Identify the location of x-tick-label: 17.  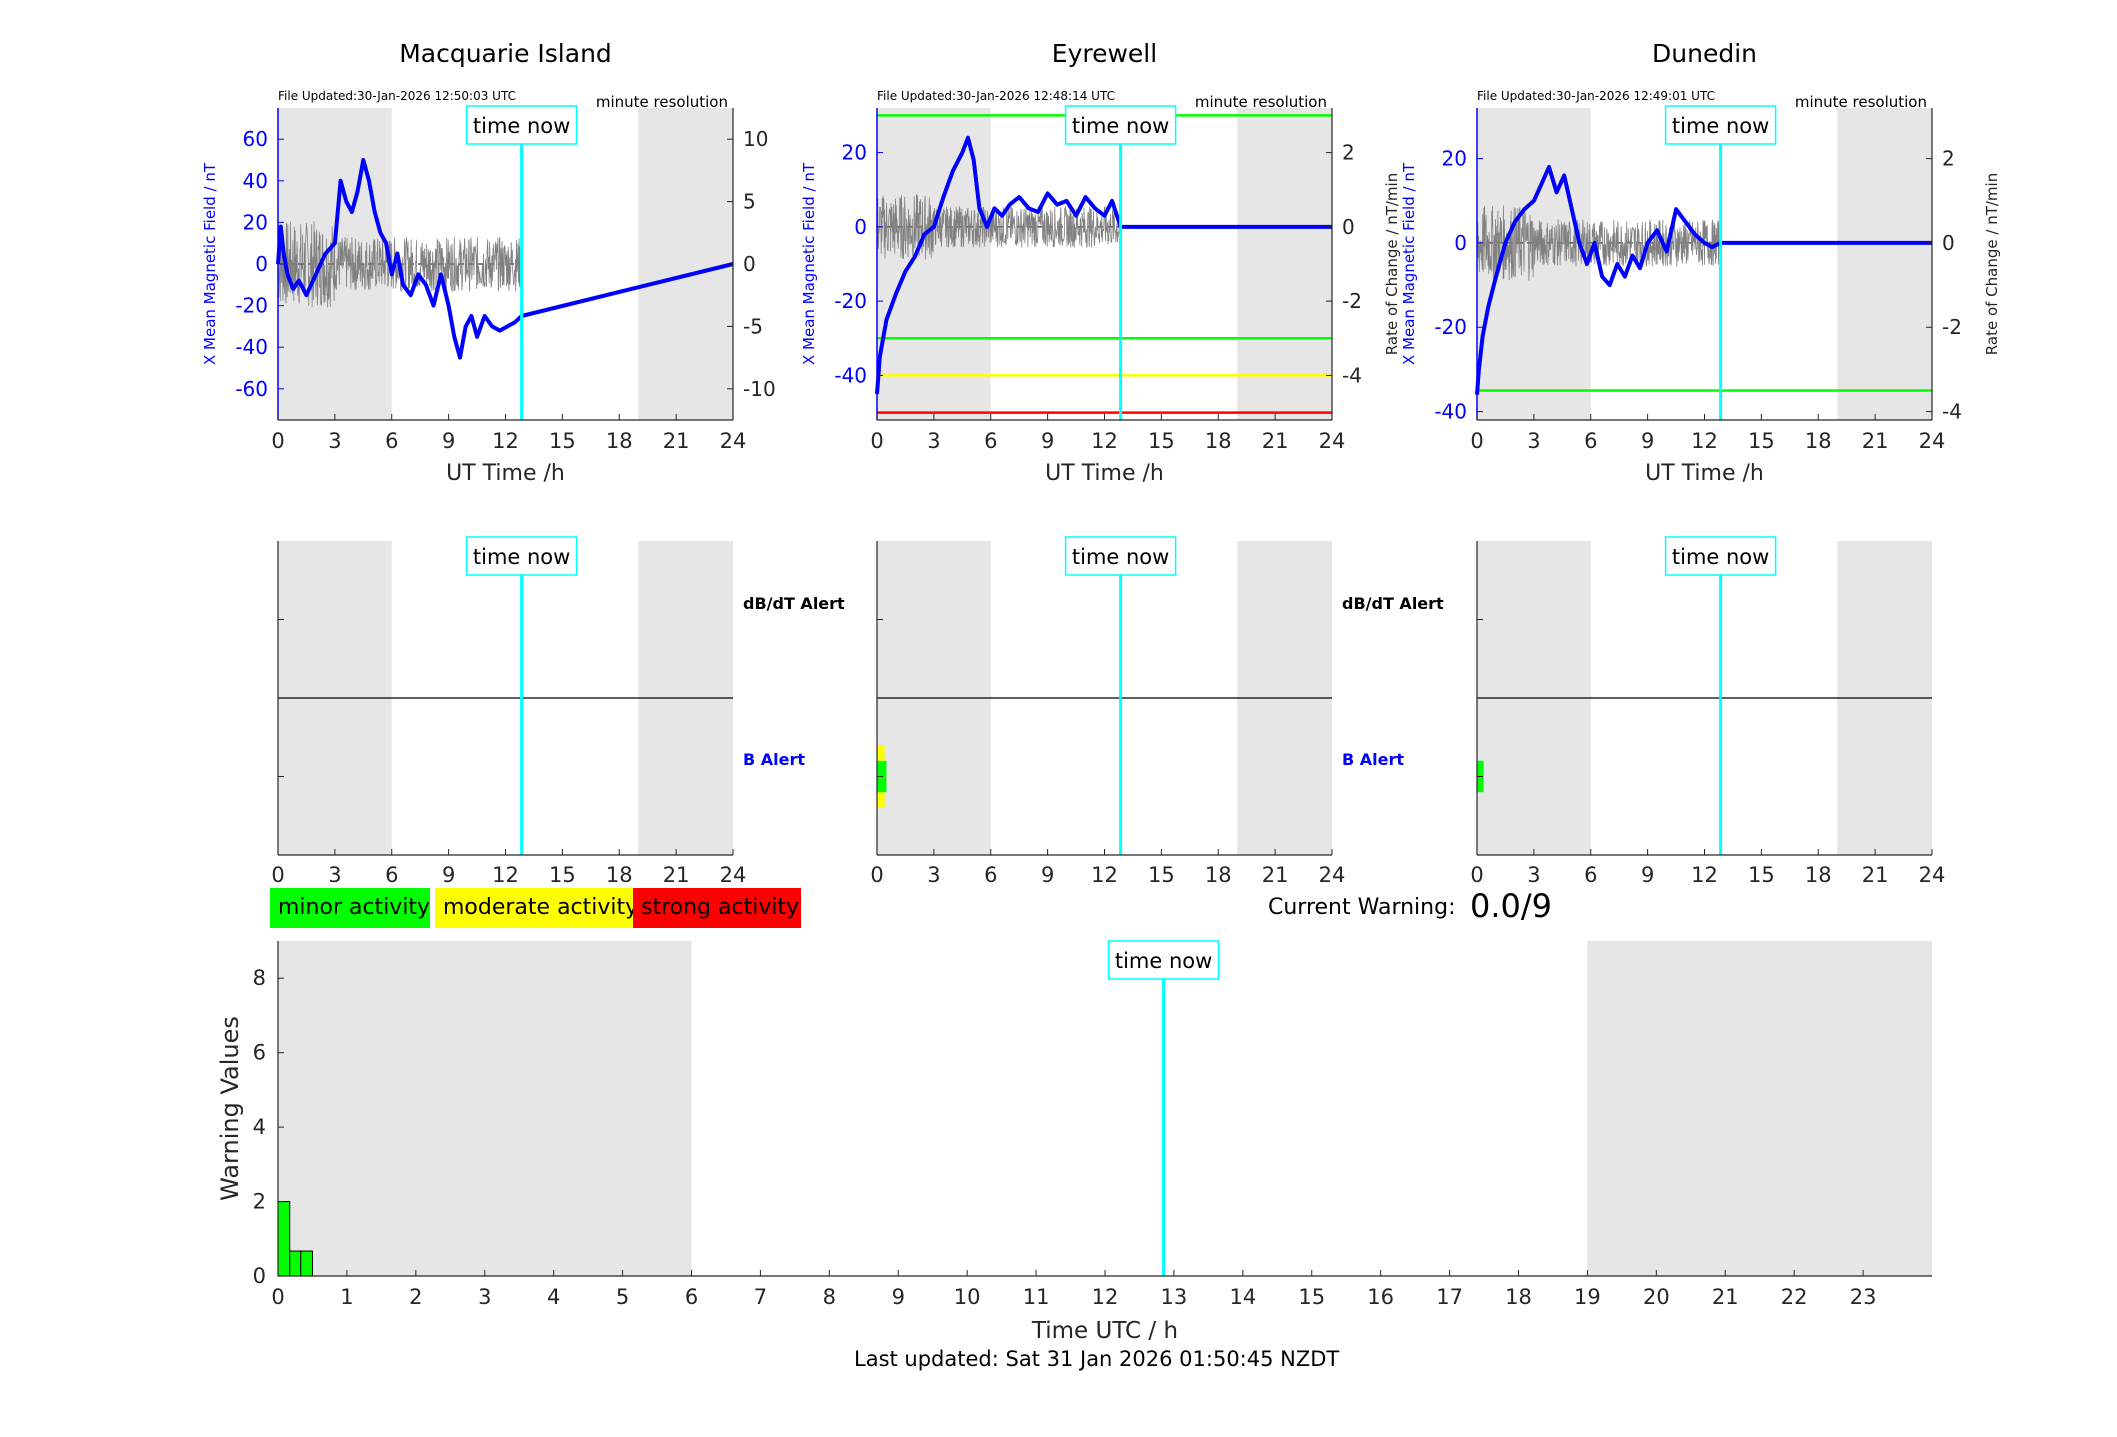
(1449, 1297).